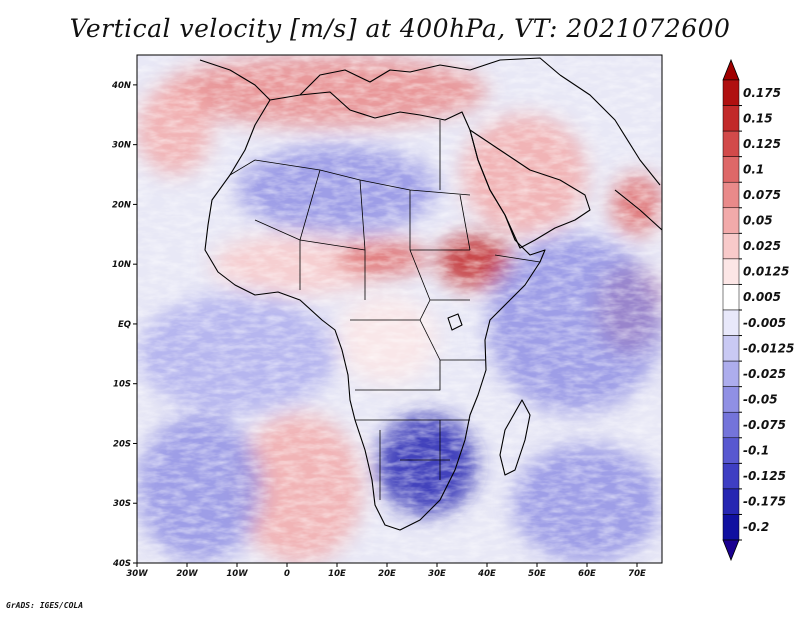 The width and height of the screenshot is (800, 618). Describe the element at coordinates (515, 437) in the screenshot. I see `madagascar-coastline` at that location.